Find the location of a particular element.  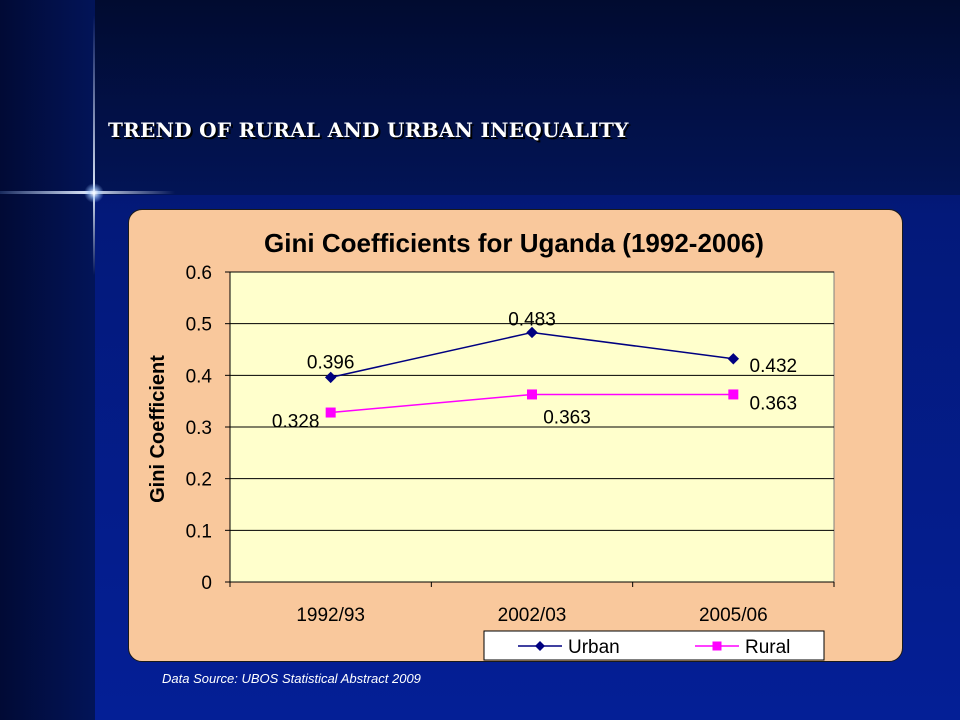

light-flare-center is located at coordinates (94, 193).